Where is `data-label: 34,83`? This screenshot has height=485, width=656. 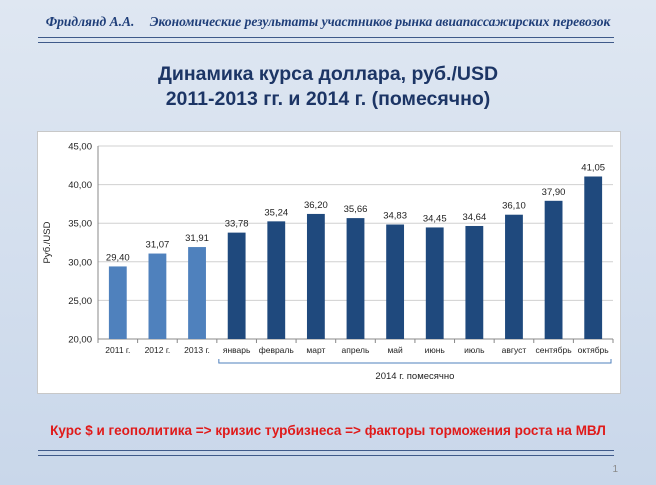
data-label: 34,83 is located at coordinates (395, 216).